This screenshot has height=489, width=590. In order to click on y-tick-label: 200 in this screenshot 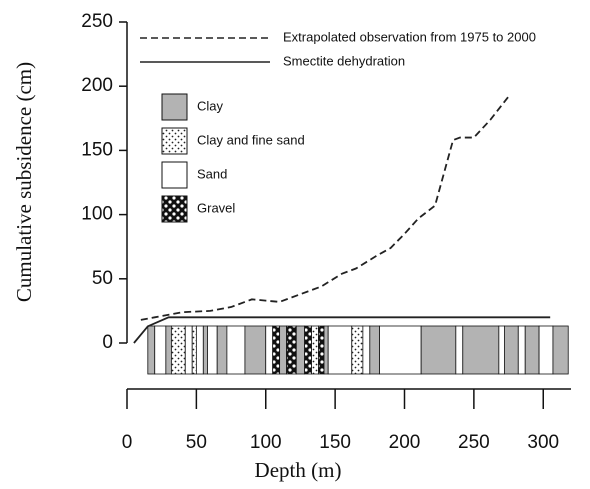, I will do `click(97, 85)`.